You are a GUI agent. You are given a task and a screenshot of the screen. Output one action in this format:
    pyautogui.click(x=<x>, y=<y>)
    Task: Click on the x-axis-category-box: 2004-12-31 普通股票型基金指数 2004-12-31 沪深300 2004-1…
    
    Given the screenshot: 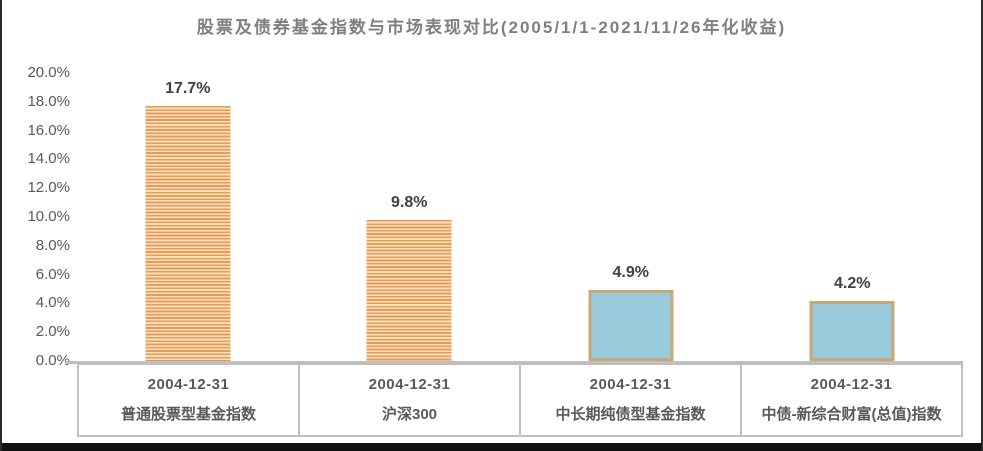 What is the action you would take?
    pyautogui.click(x=520, y=400)
    